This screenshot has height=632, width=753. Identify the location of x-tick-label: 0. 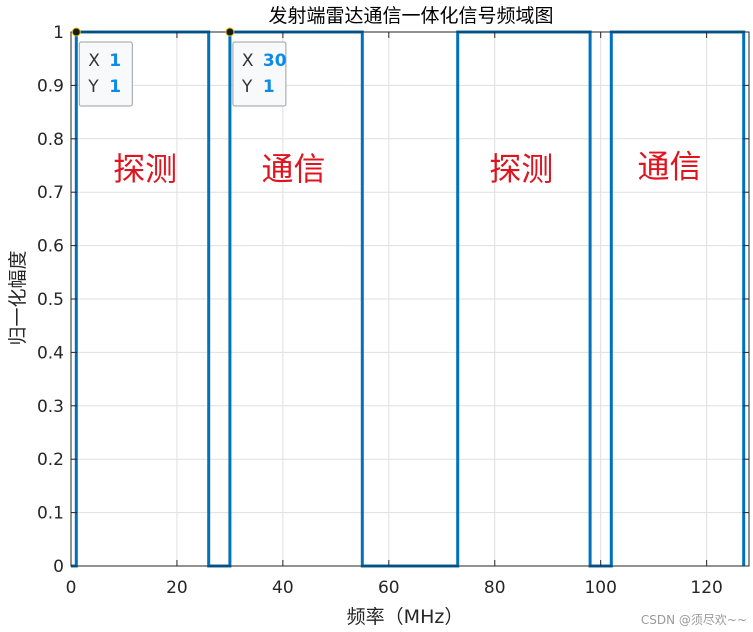
(71, 588).